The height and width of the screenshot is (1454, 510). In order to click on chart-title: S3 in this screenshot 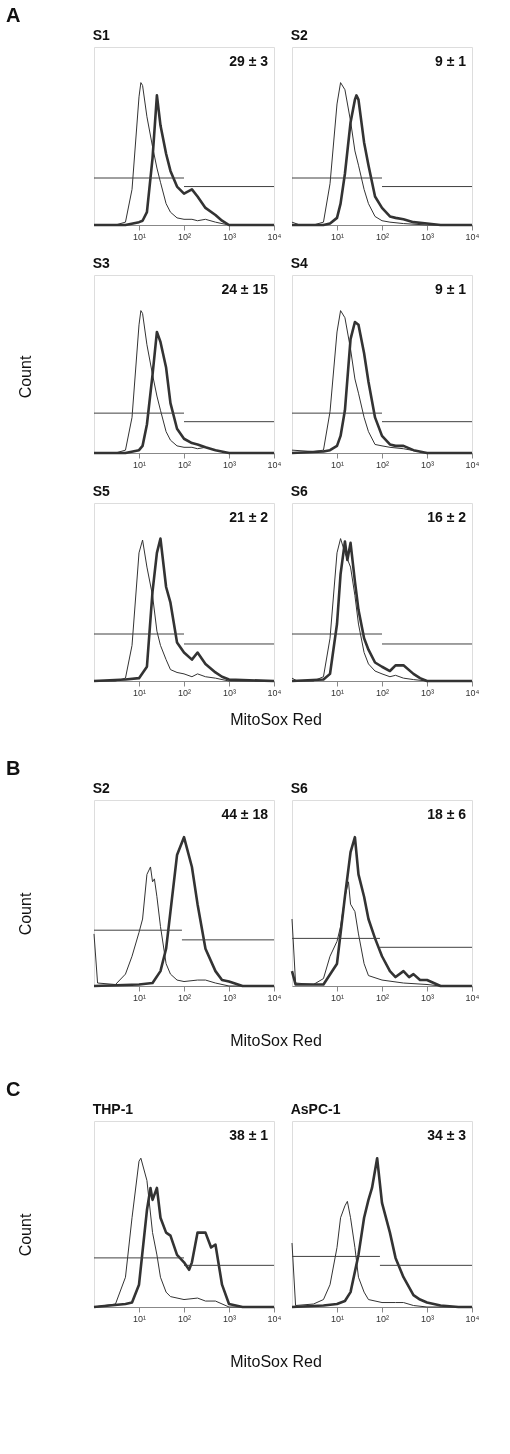, I will do `click(101, 263)`.